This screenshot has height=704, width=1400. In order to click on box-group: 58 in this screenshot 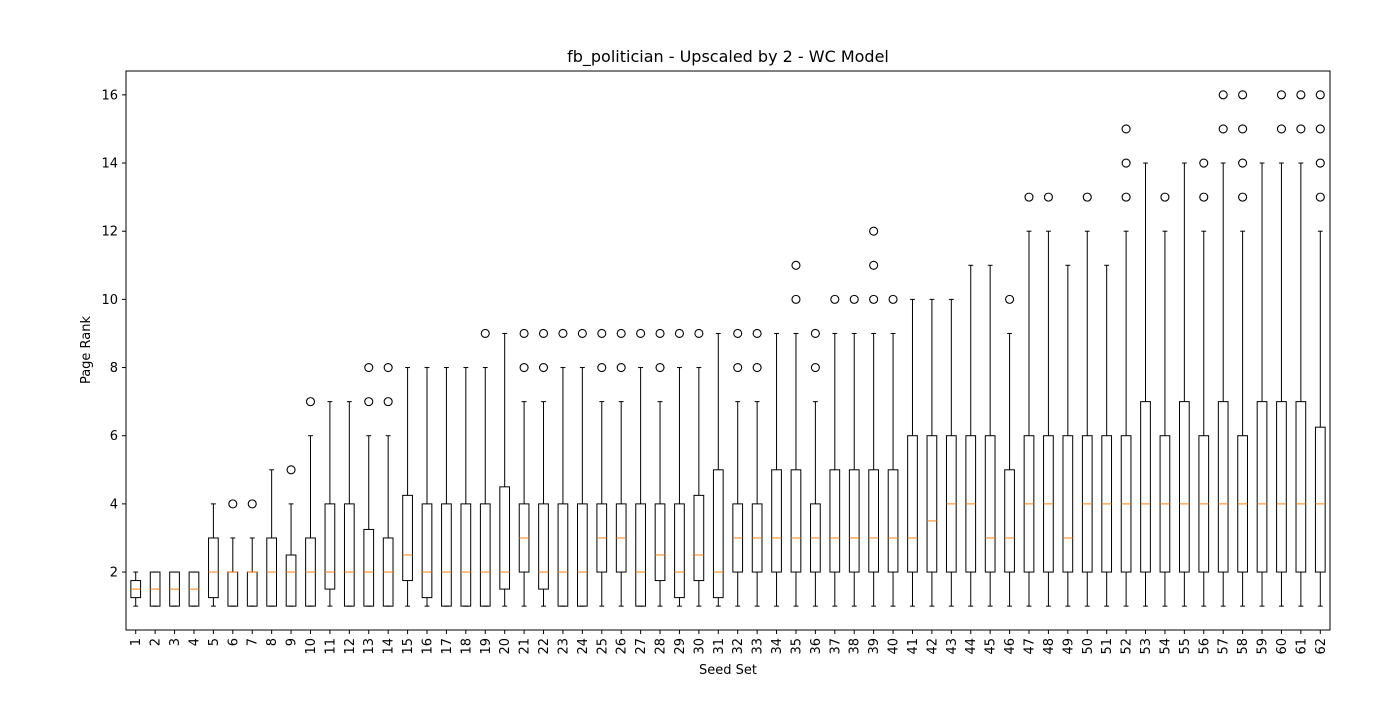, I will do `click(1243, 372)`.